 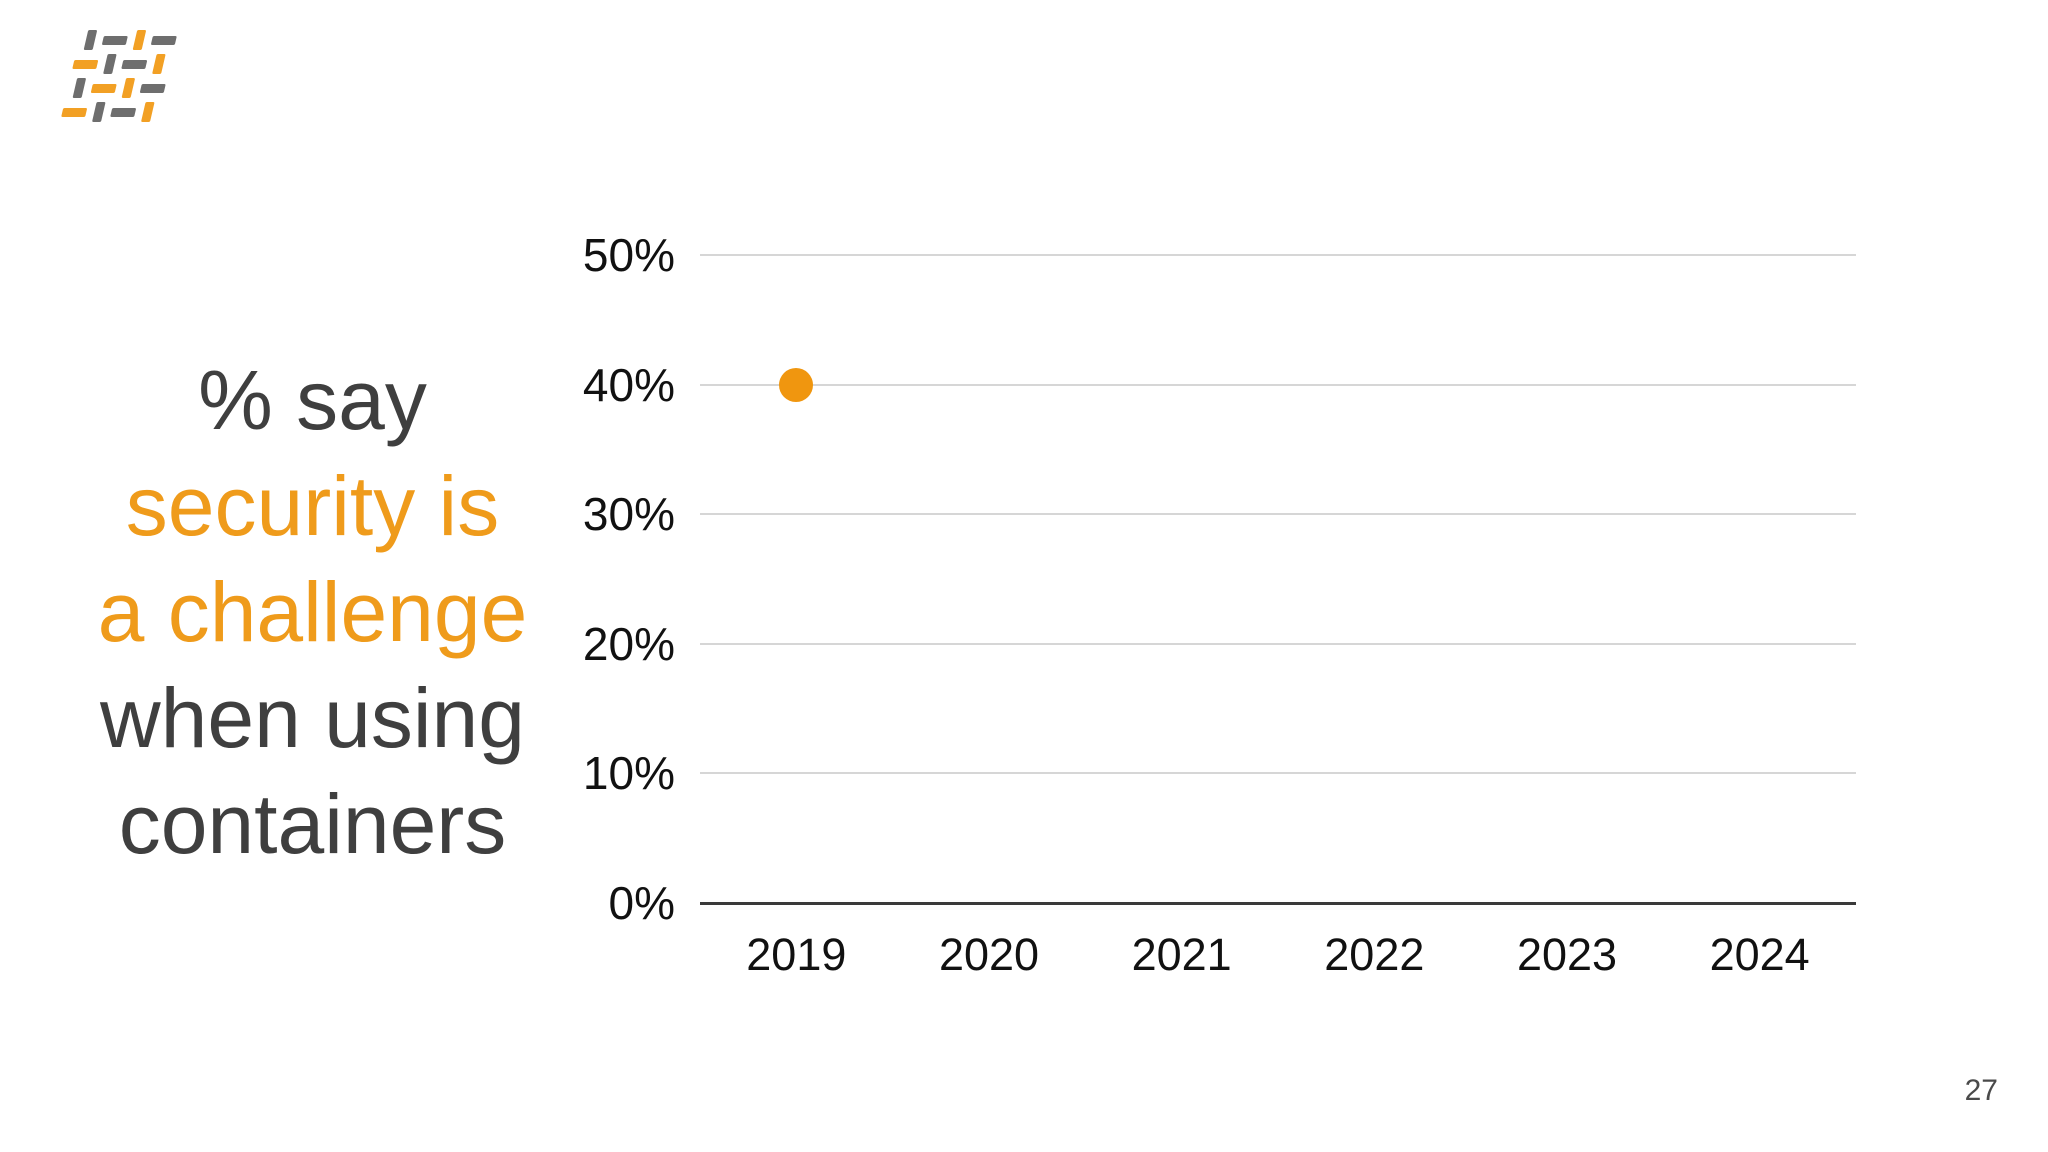 I want to click on page-number: 27, so click(x=1981, y=1090).